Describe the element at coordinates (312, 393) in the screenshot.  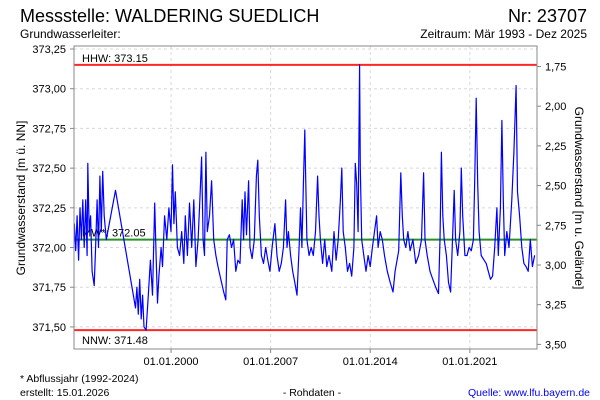
I see `rawdata-label: - Rohdaten -` at that location.